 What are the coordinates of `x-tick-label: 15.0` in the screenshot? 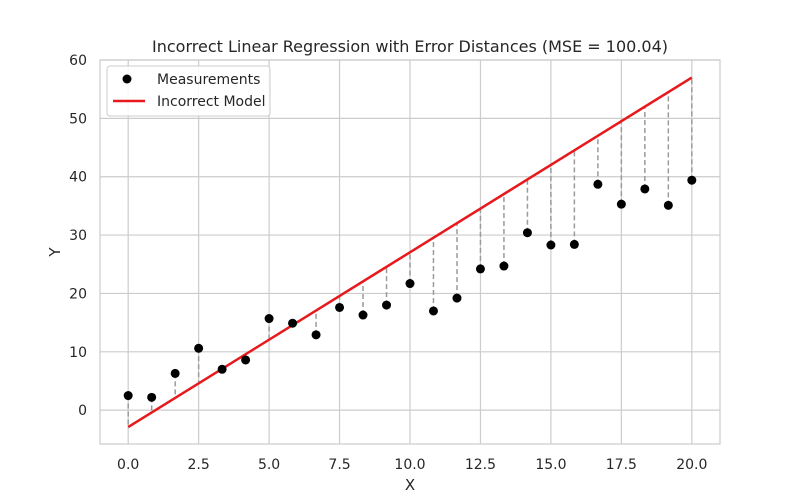 It's located at (550, 465).